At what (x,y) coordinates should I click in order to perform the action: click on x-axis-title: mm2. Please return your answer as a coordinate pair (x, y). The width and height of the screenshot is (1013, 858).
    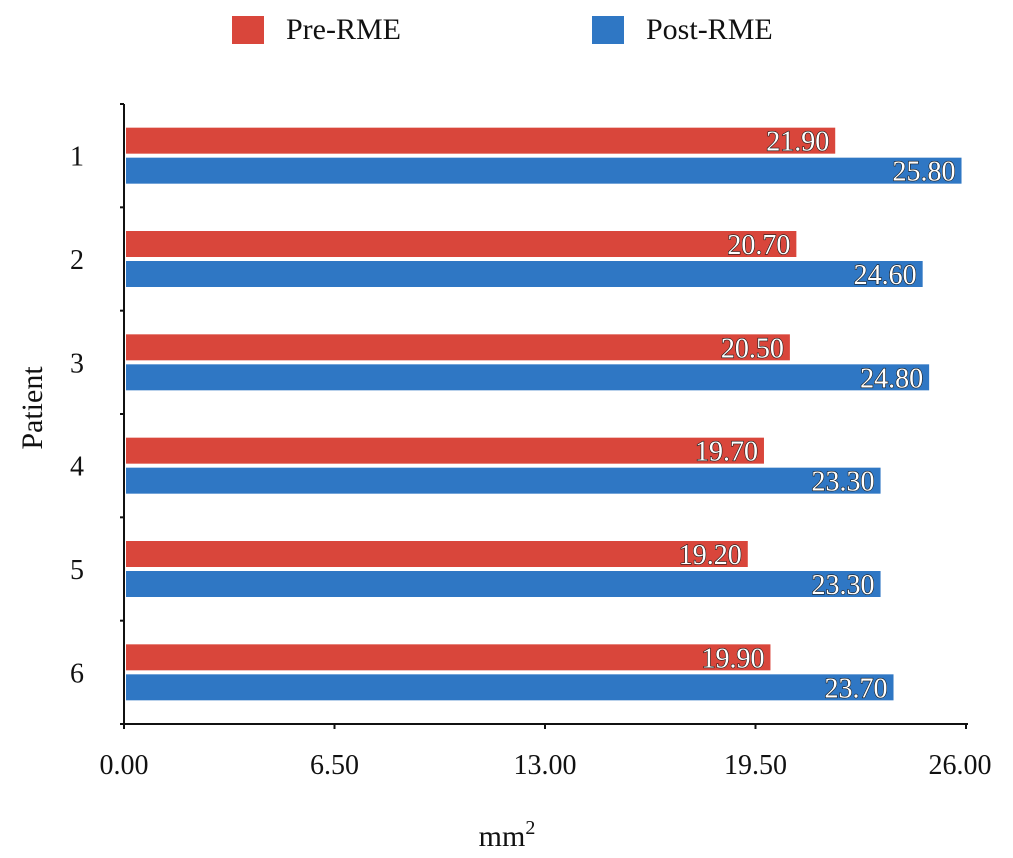
    Looking at the image, I should click on (507, 835).